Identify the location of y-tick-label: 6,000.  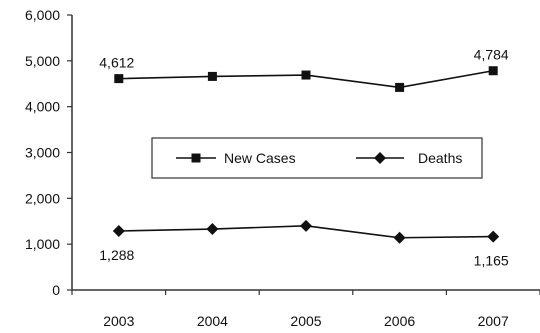
(42, 15).